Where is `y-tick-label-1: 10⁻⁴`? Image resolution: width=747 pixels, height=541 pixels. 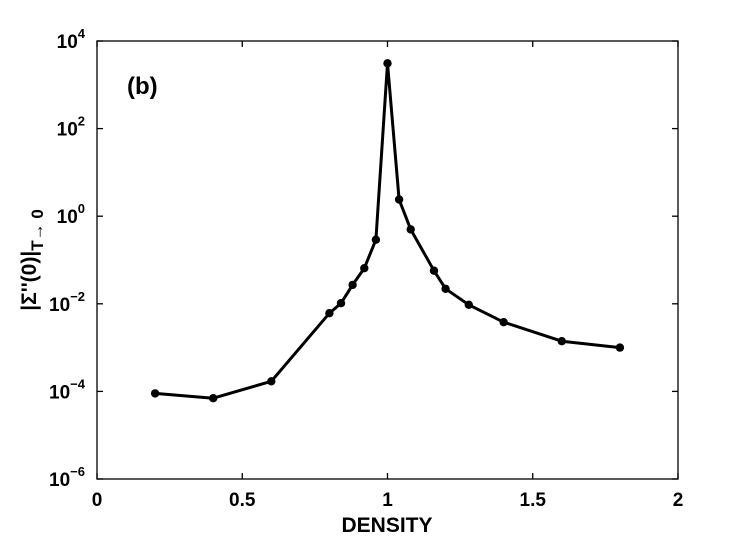
y-tick-label-1: 10⁻⁴ is located at coordinates (67, 389).